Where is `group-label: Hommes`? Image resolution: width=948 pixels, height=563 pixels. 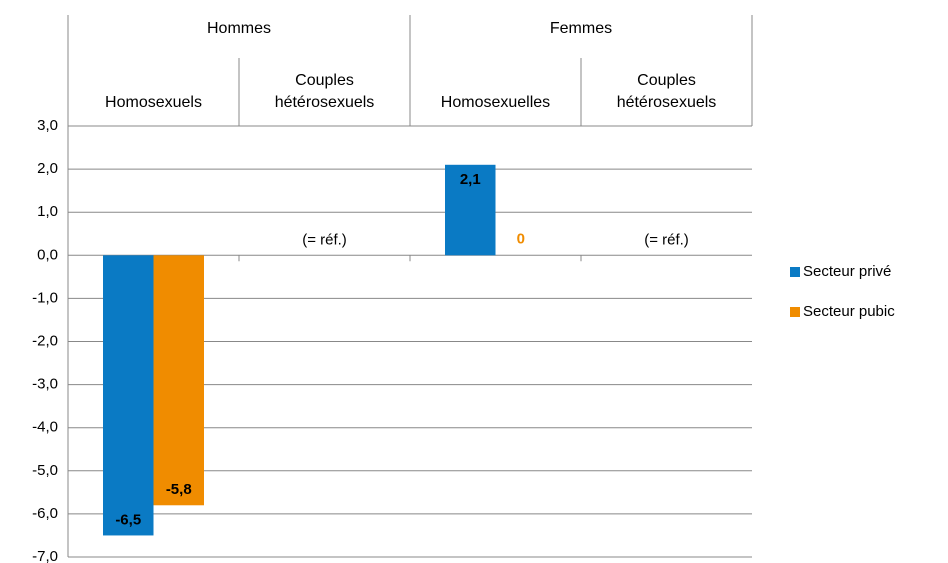
group-label: Hommes is located at coordinates (238, 28).